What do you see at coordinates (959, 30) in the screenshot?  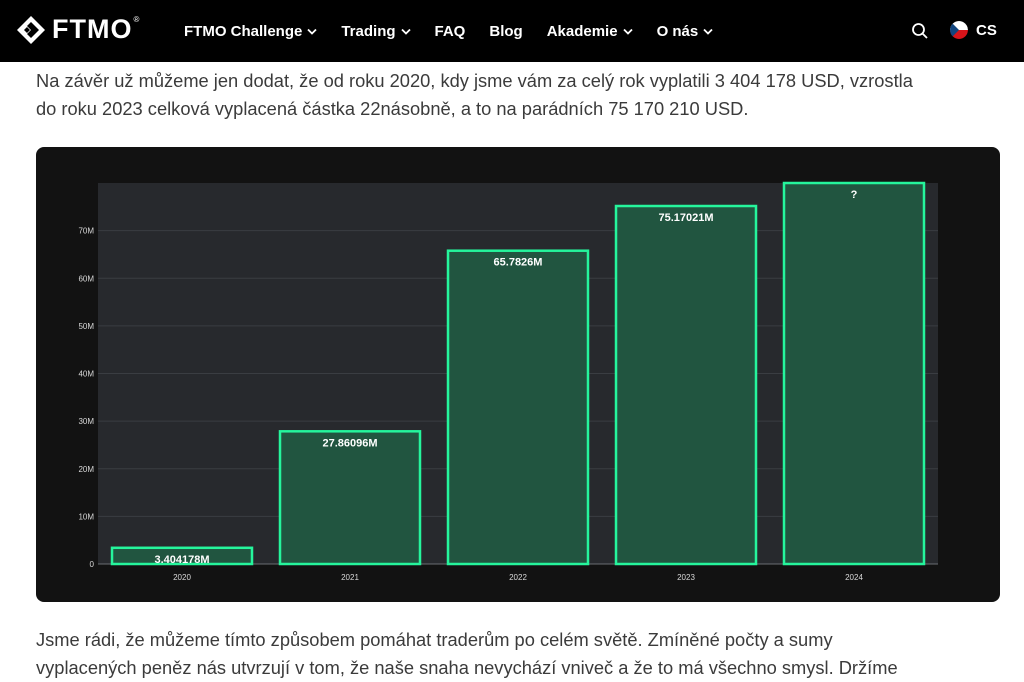 I see `czech-flag-icon` at bounding box center [959, 30].